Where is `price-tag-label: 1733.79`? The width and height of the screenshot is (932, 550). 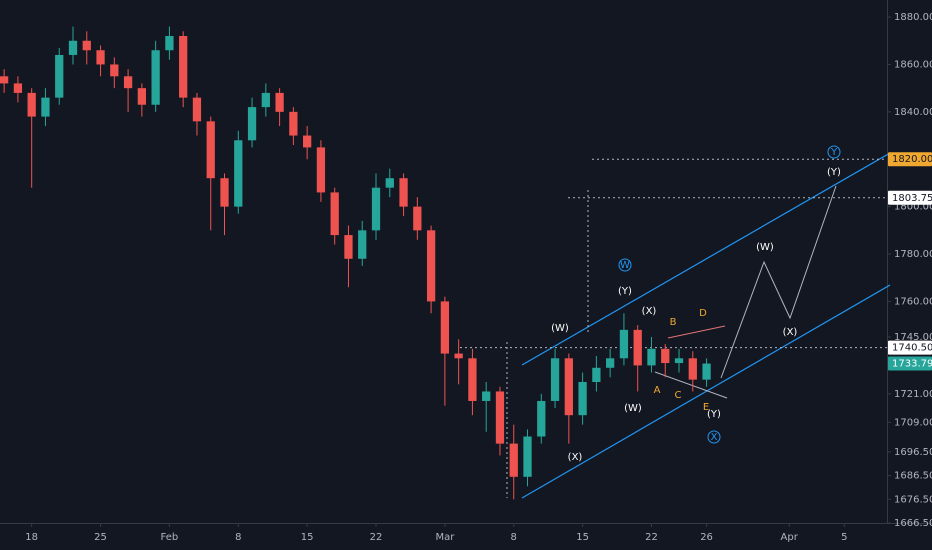
price-tag-label: 1733.79 is located at coordinates (912, 364).